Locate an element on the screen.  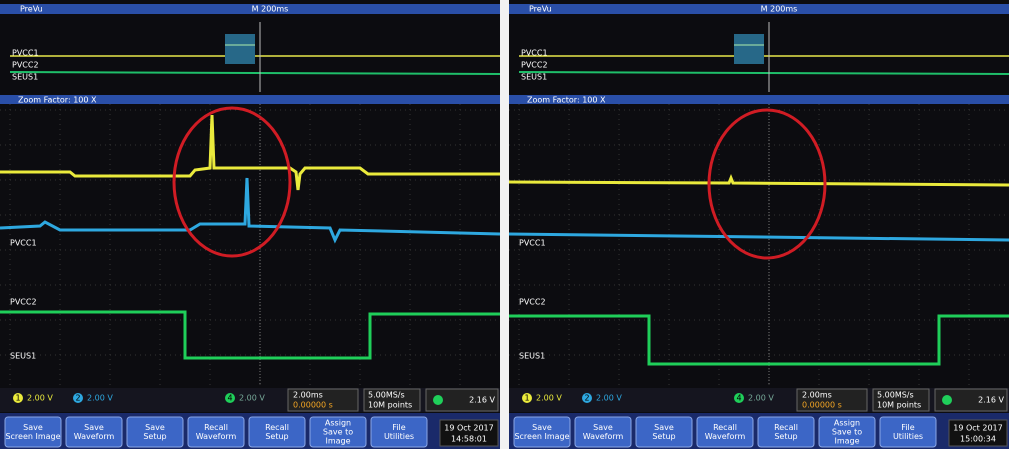
trigger-badge is located at coordinates (438, 400).